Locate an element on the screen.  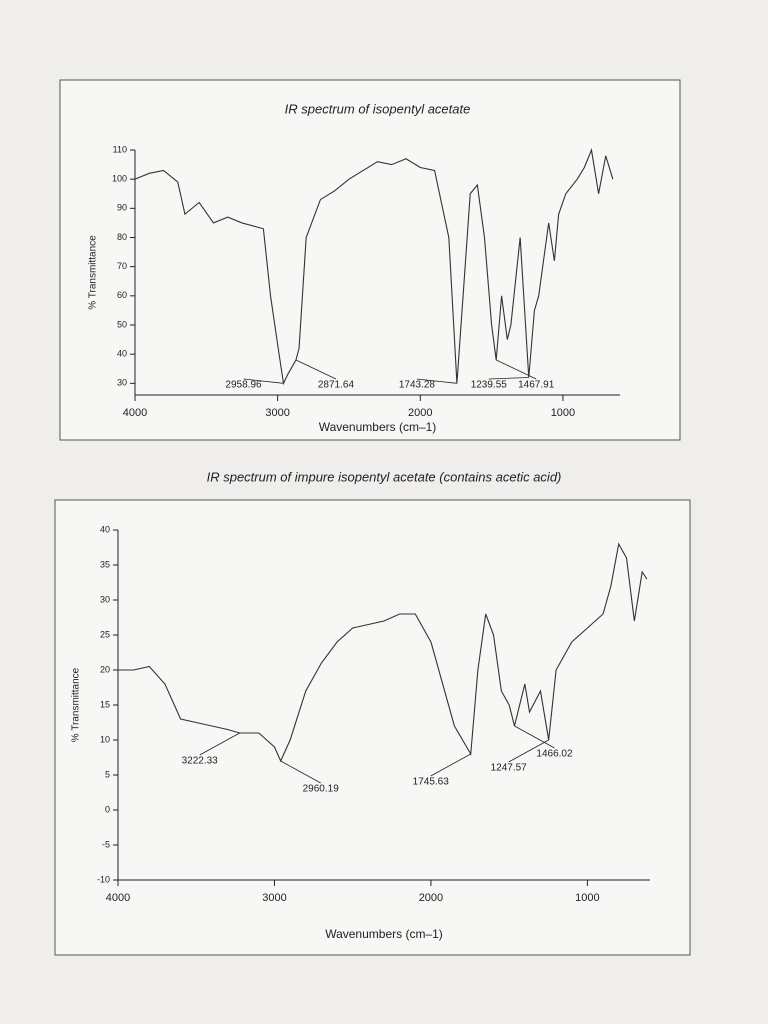
annotation-label: 2958.96 is located at coordinates (243, 385).